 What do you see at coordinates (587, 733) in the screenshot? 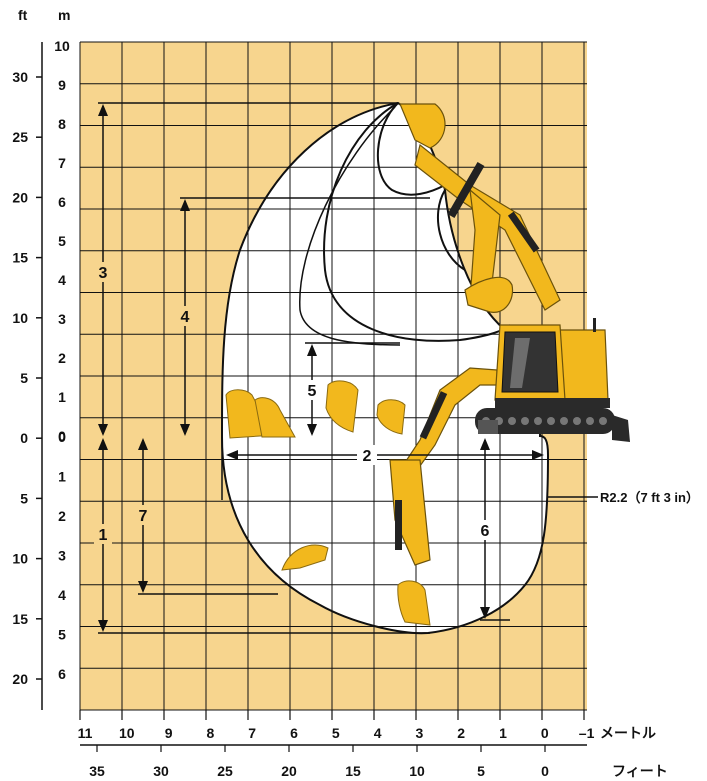
I see `bottom-m-tick-label: –1` at bounding box center [587, 733].